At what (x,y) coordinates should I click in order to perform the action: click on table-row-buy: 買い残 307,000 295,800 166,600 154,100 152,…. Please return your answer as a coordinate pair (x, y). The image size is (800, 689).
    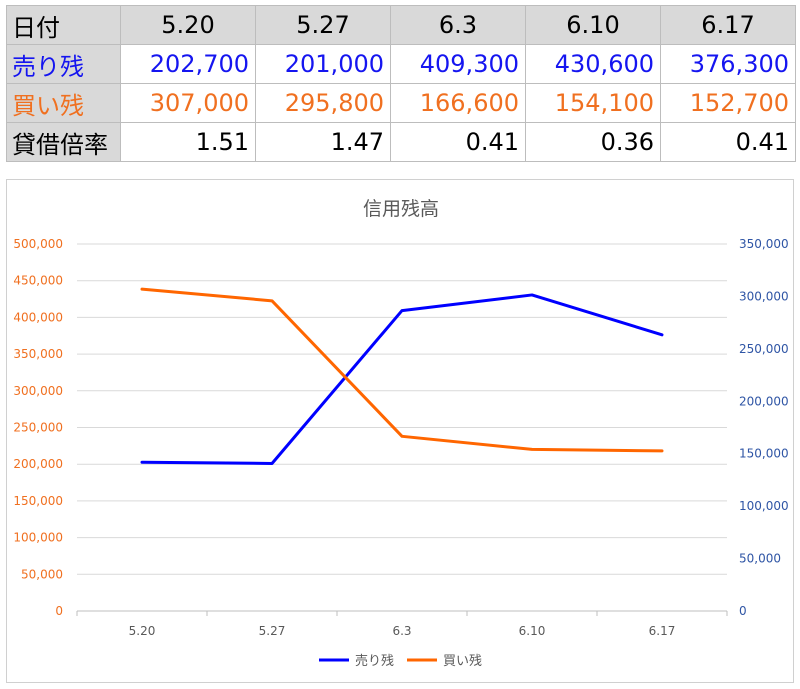
    Looking at the image, I should click on (401, 103).